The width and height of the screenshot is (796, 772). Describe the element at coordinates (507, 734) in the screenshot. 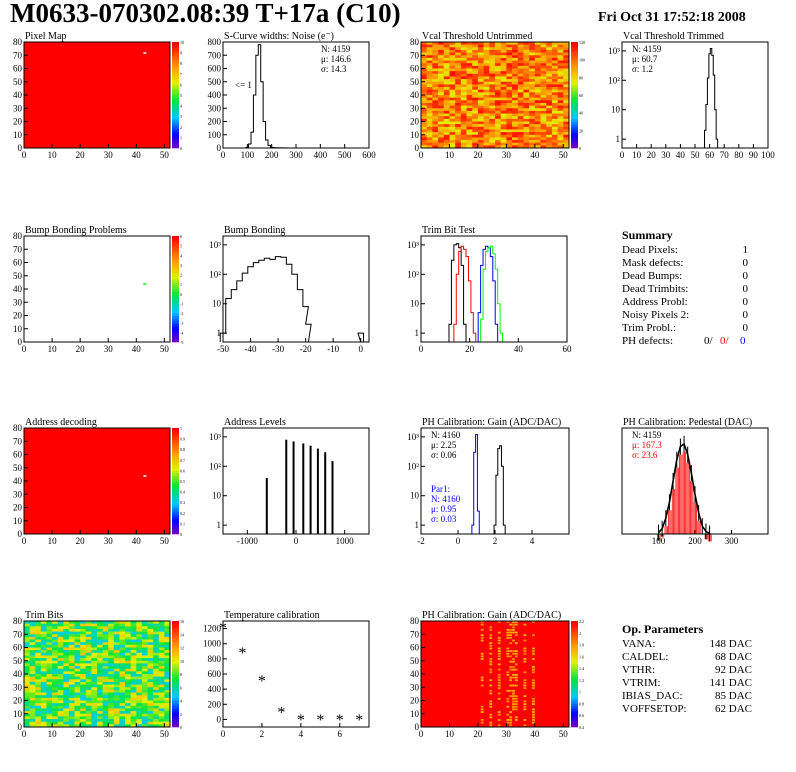

I see `x-tick-label: 30` at that location.